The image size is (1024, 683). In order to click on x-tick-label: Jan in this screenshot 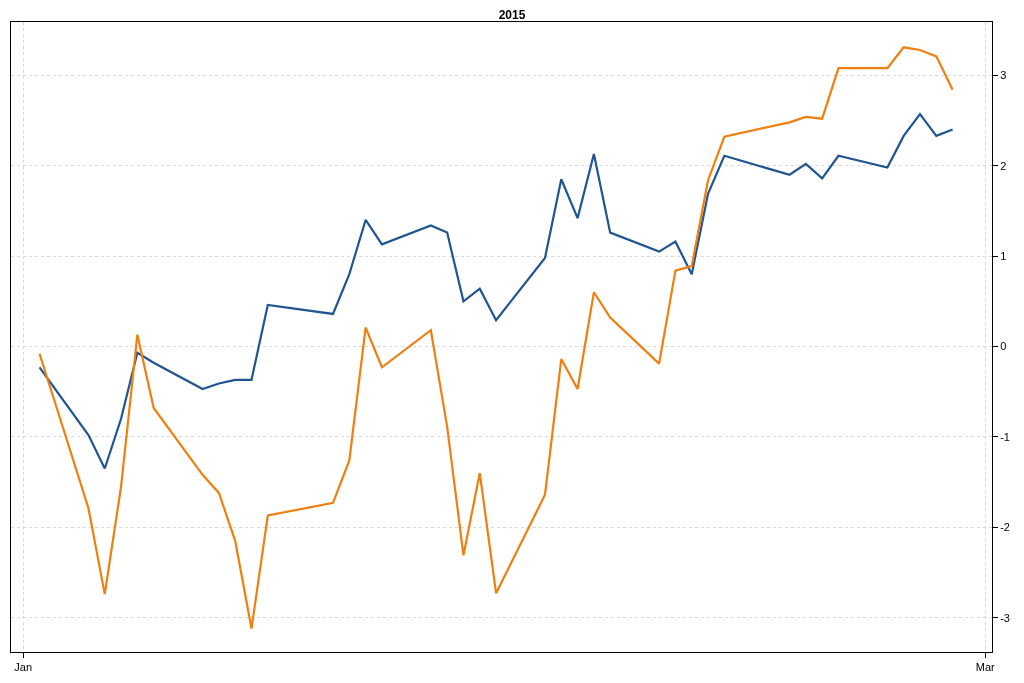, I will do `click(23, 667)`.